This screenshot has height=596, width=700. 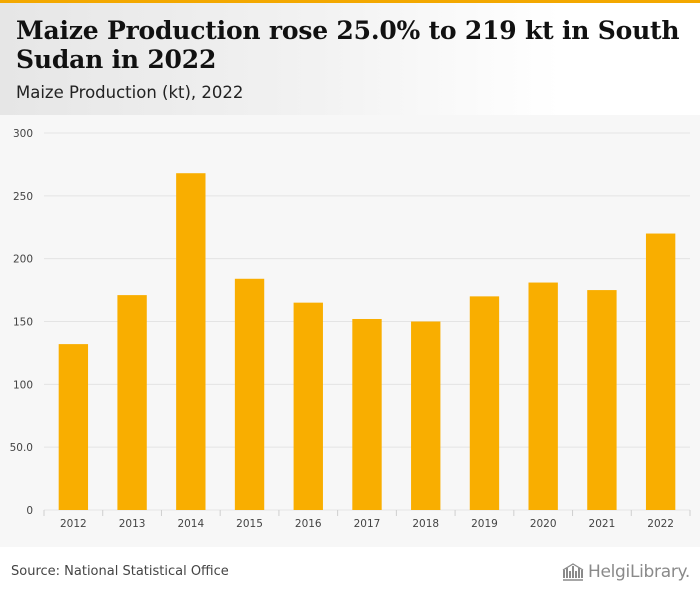 What do you see at coordinates (602, 524) in the screenshot?
I see `x-tick-label: 2021` at bounding box center [602, 524].